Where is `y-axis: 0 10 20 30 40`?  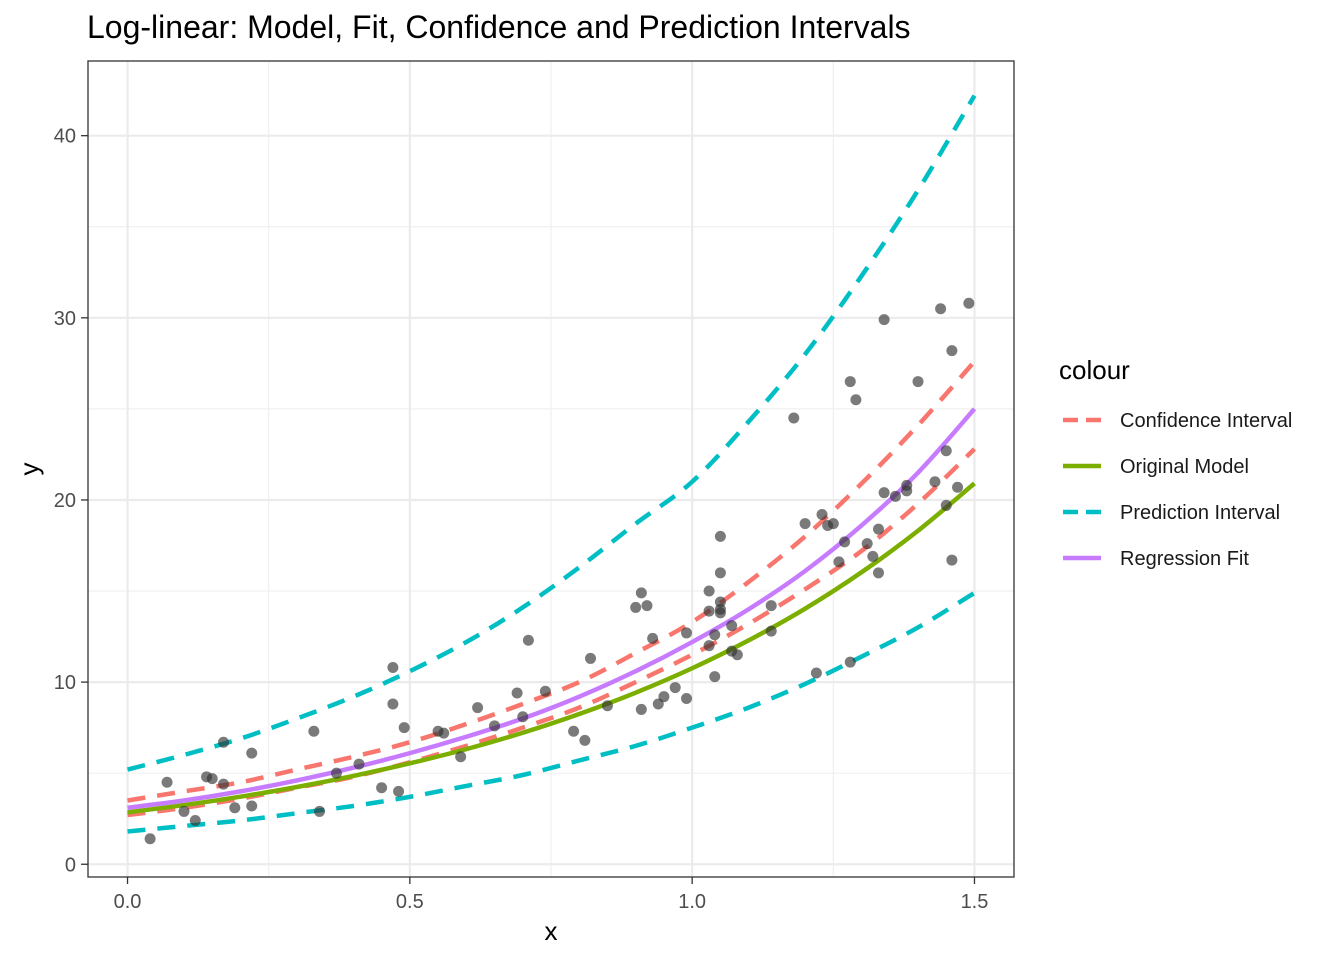 y-axis: 0 10 20 30 40 is located at coordinates (71, 501).